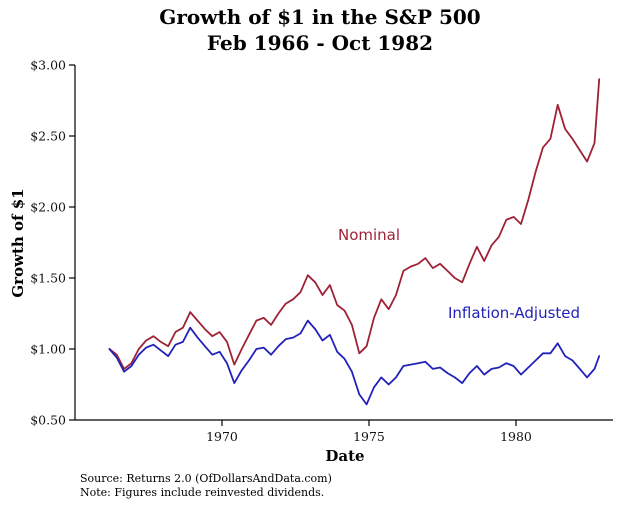 This screenshot has height=512, width=640. What do you see at coordinates (48, 420) in the screenshot?
I see `y-tick-label: $0.50` at bounding box center [48, 420].